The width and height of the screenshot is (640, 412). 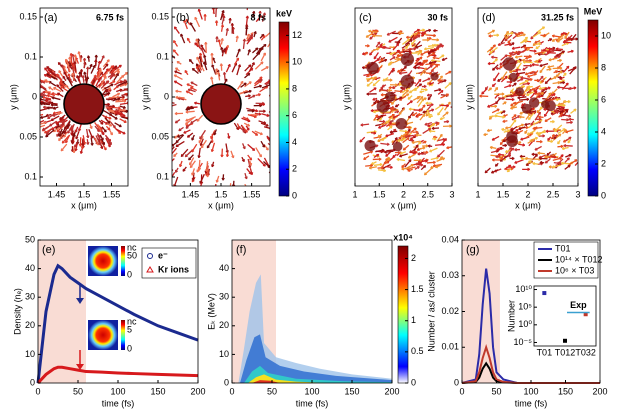 What do you see at coordinates (129, 274) in the screenshot?
I see `inset-min: 0` at bounding box center [129, 274].